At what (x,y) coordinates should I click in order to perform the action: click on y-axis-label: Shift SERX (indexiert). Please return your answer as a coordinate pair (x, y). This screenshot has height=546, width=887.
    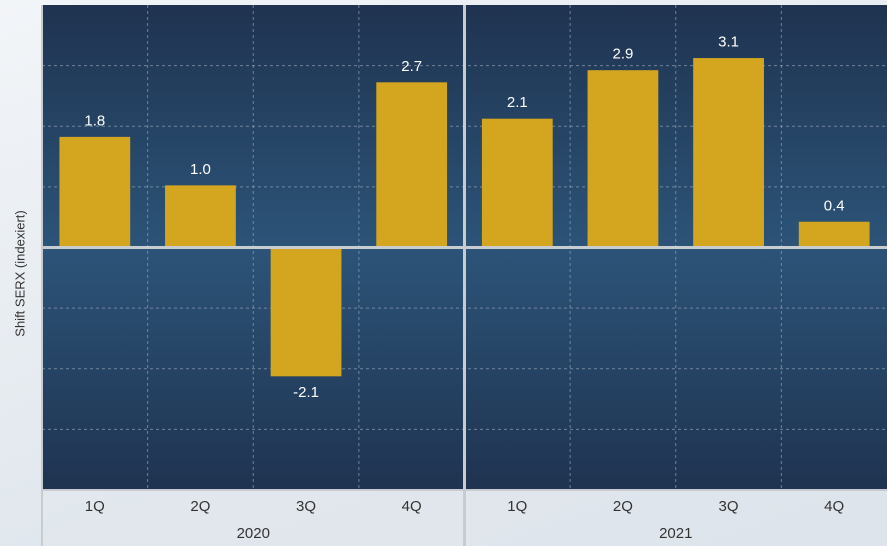
    Looking at the image, I should click on (20, 273).